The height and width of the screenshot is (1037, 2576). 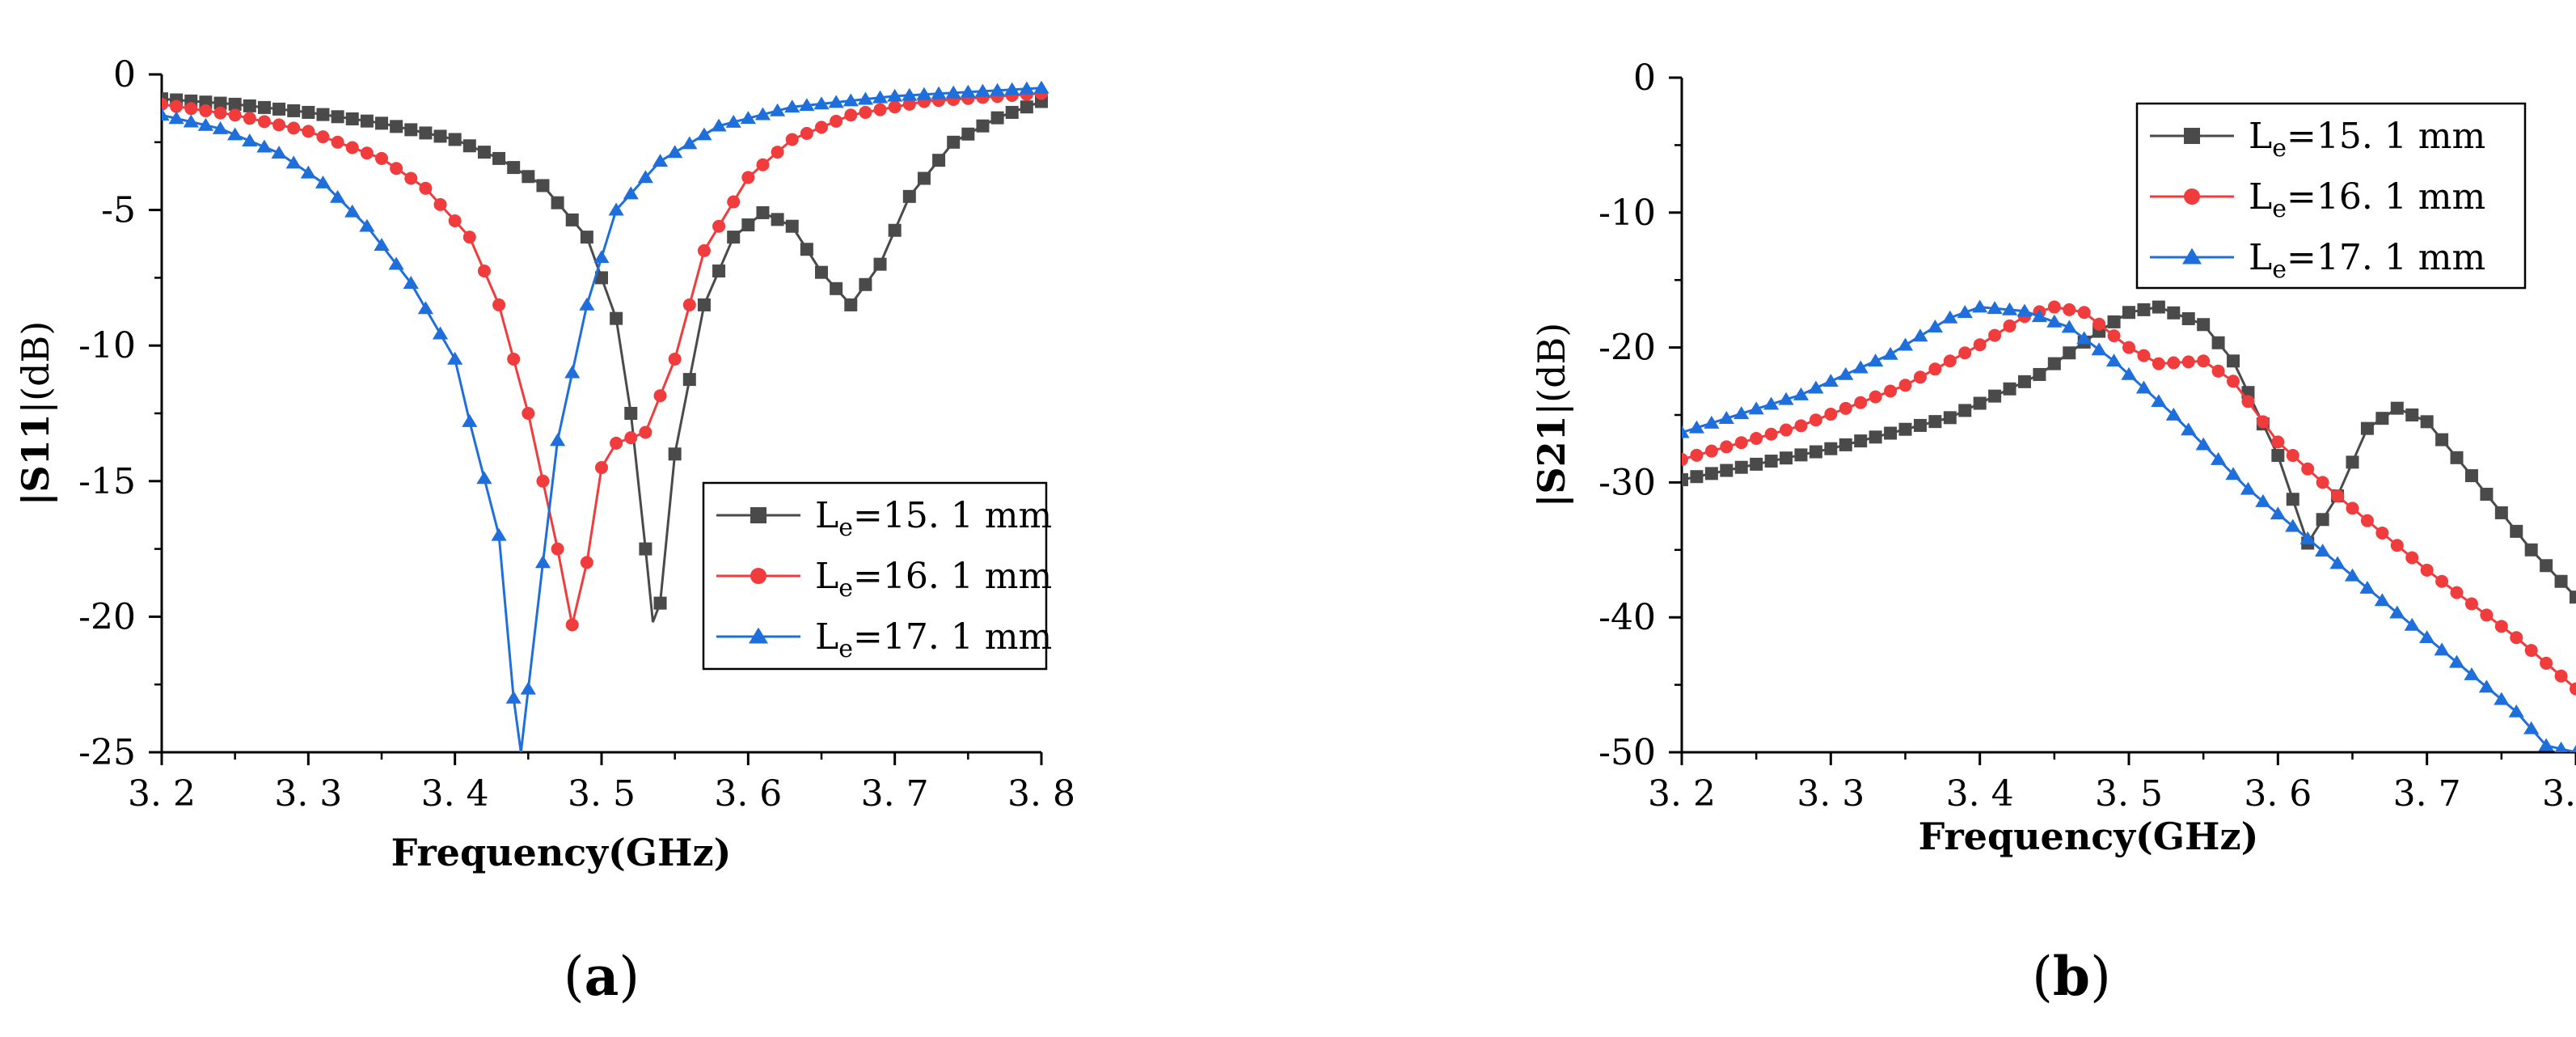 I want to click on y-axis-title: |S21|(dB), so click(x=1551, y=416).